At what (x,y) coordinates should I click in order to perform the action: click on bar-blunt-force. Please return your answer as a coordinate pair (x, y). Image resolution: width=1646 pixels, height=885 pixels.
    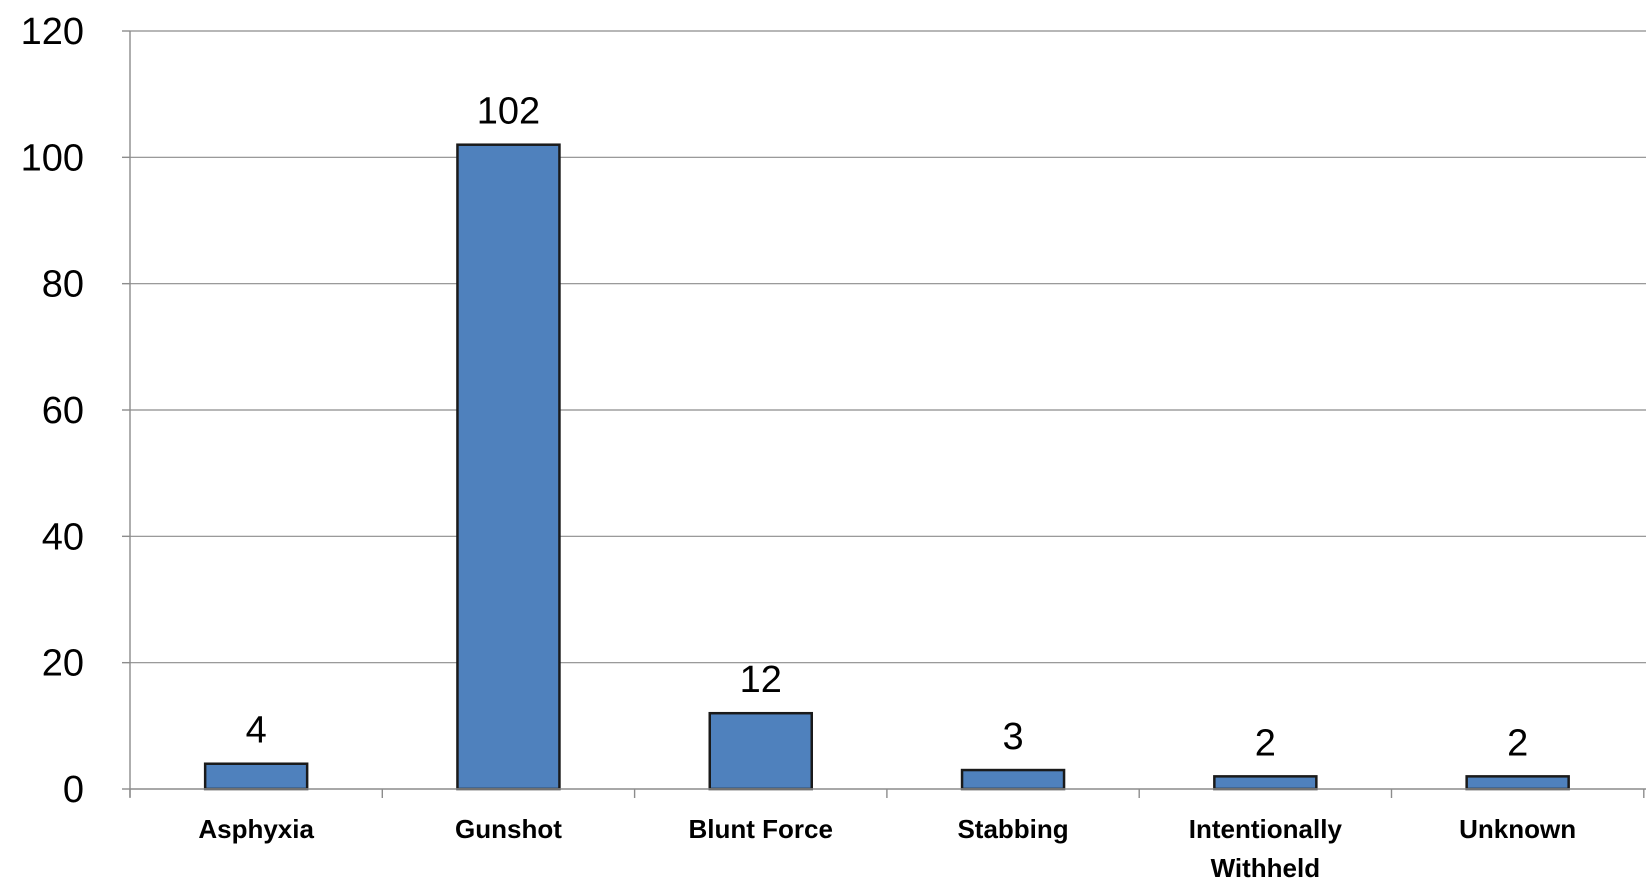
    Looking at the image, I should click on (760, 751).